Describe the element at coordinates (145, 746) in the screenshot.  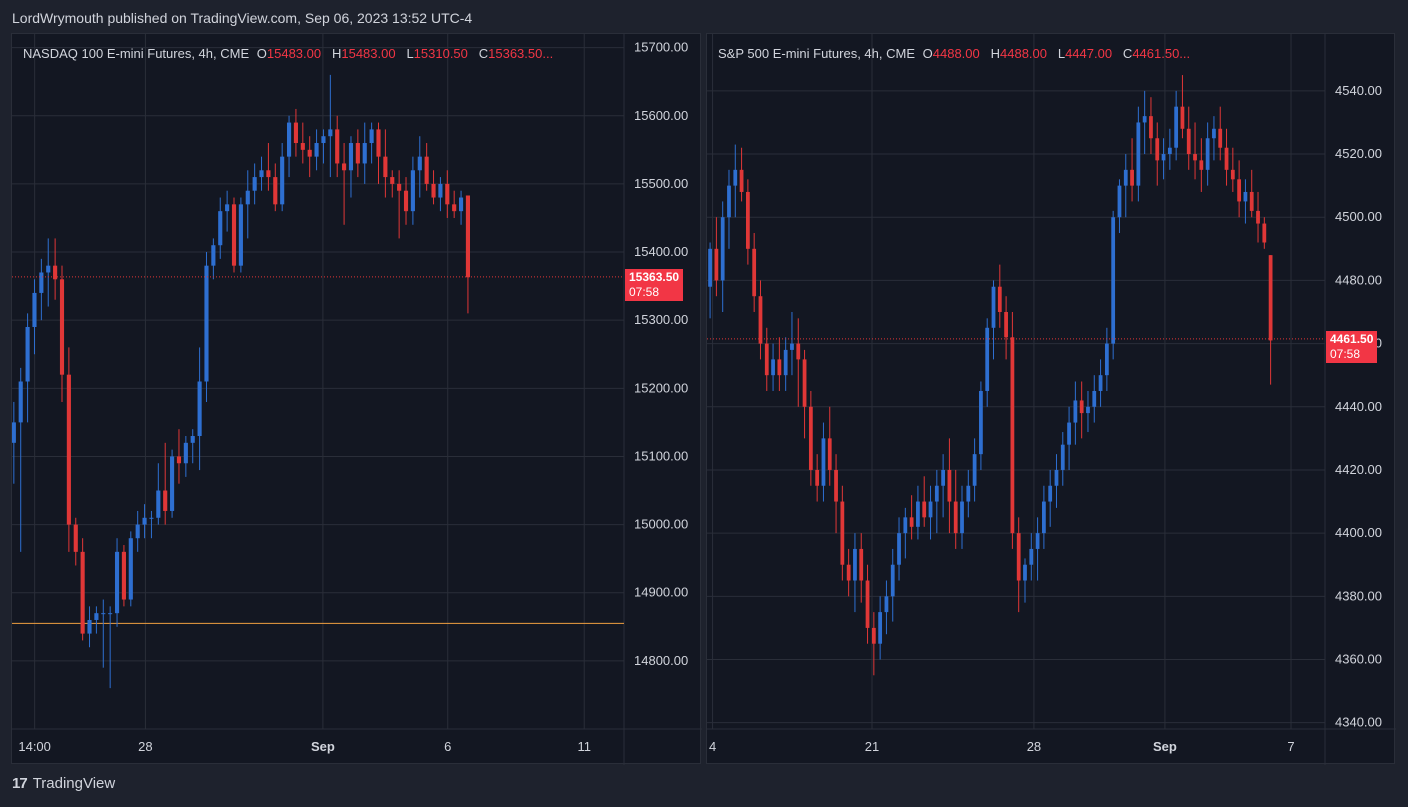
I see `nasdaq-xtick-label: 28` at that location.